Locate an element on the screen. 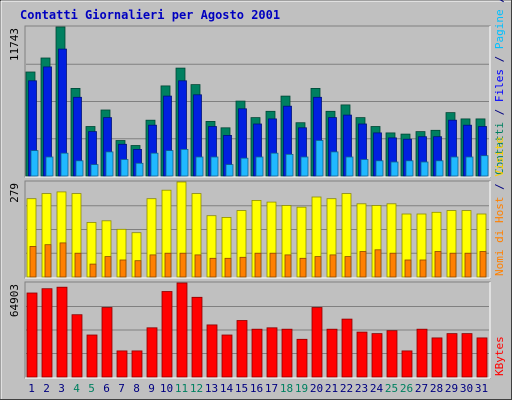 The width and height of the screenshot is (512, 400). day-label-21: 21 is located at coordinates (331, 388).